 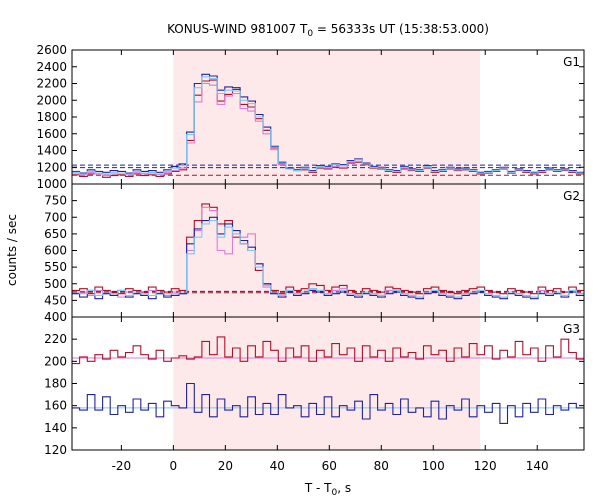 I want to click on y-tick-label: 1000, so click(x=51, y=184).